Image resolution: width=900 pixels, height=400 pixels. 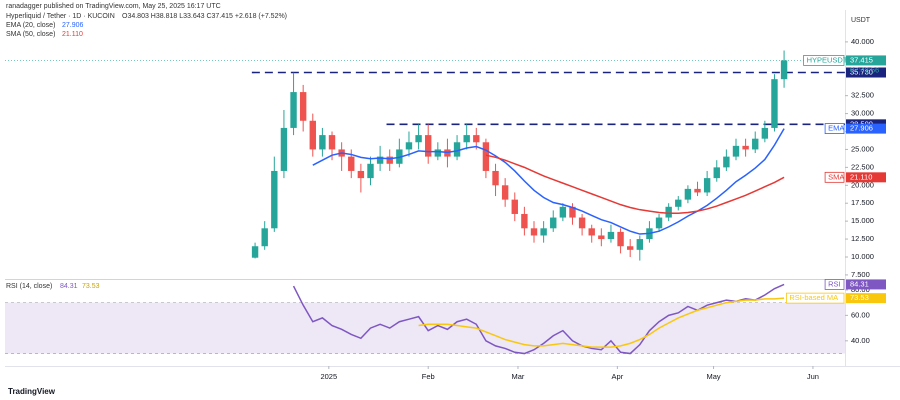 What do you see at coordinates (72, 34) in the screenshot?
I see `sma-legend-value: 21.110` at bounding box center [72, 34].